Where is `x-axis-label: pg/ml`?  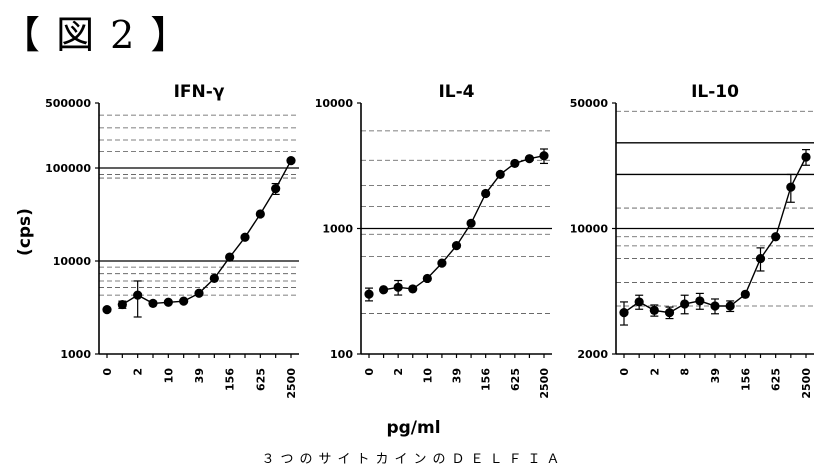
x-axis-label: pg/ml is located at coordinates (413, 428).